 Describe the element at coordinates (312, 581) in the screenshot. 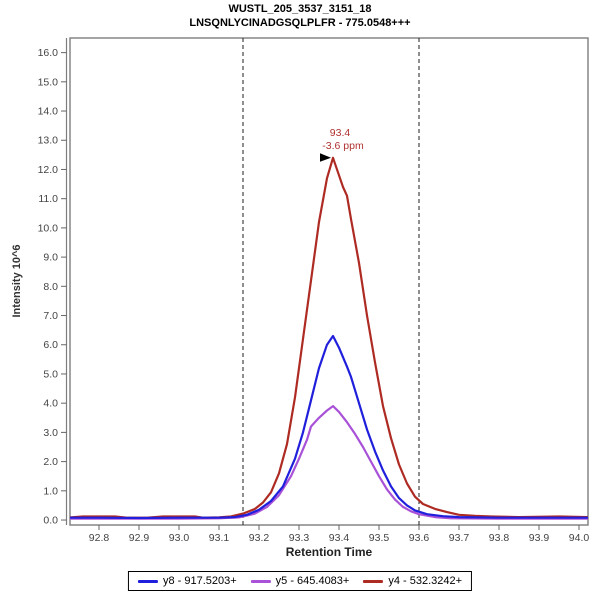

I see `legend-item-label: y5 - 645.4083+` at that location.